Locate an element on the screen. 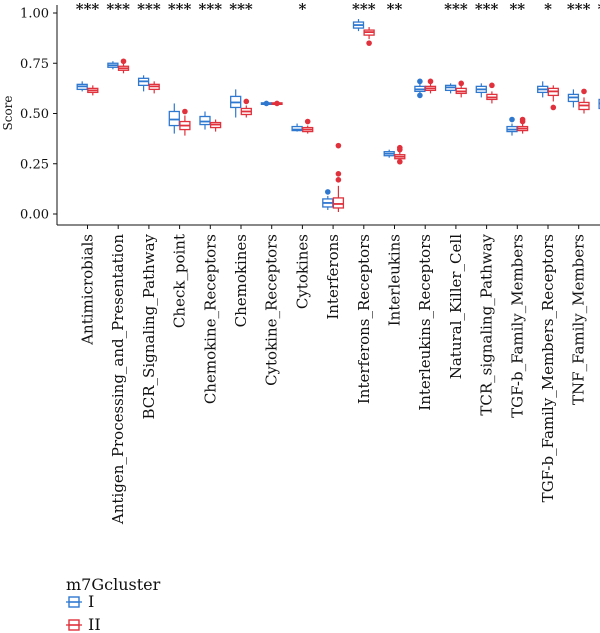  x-tick-label: TNF_Family_Members is located at coordinates (579, 319).